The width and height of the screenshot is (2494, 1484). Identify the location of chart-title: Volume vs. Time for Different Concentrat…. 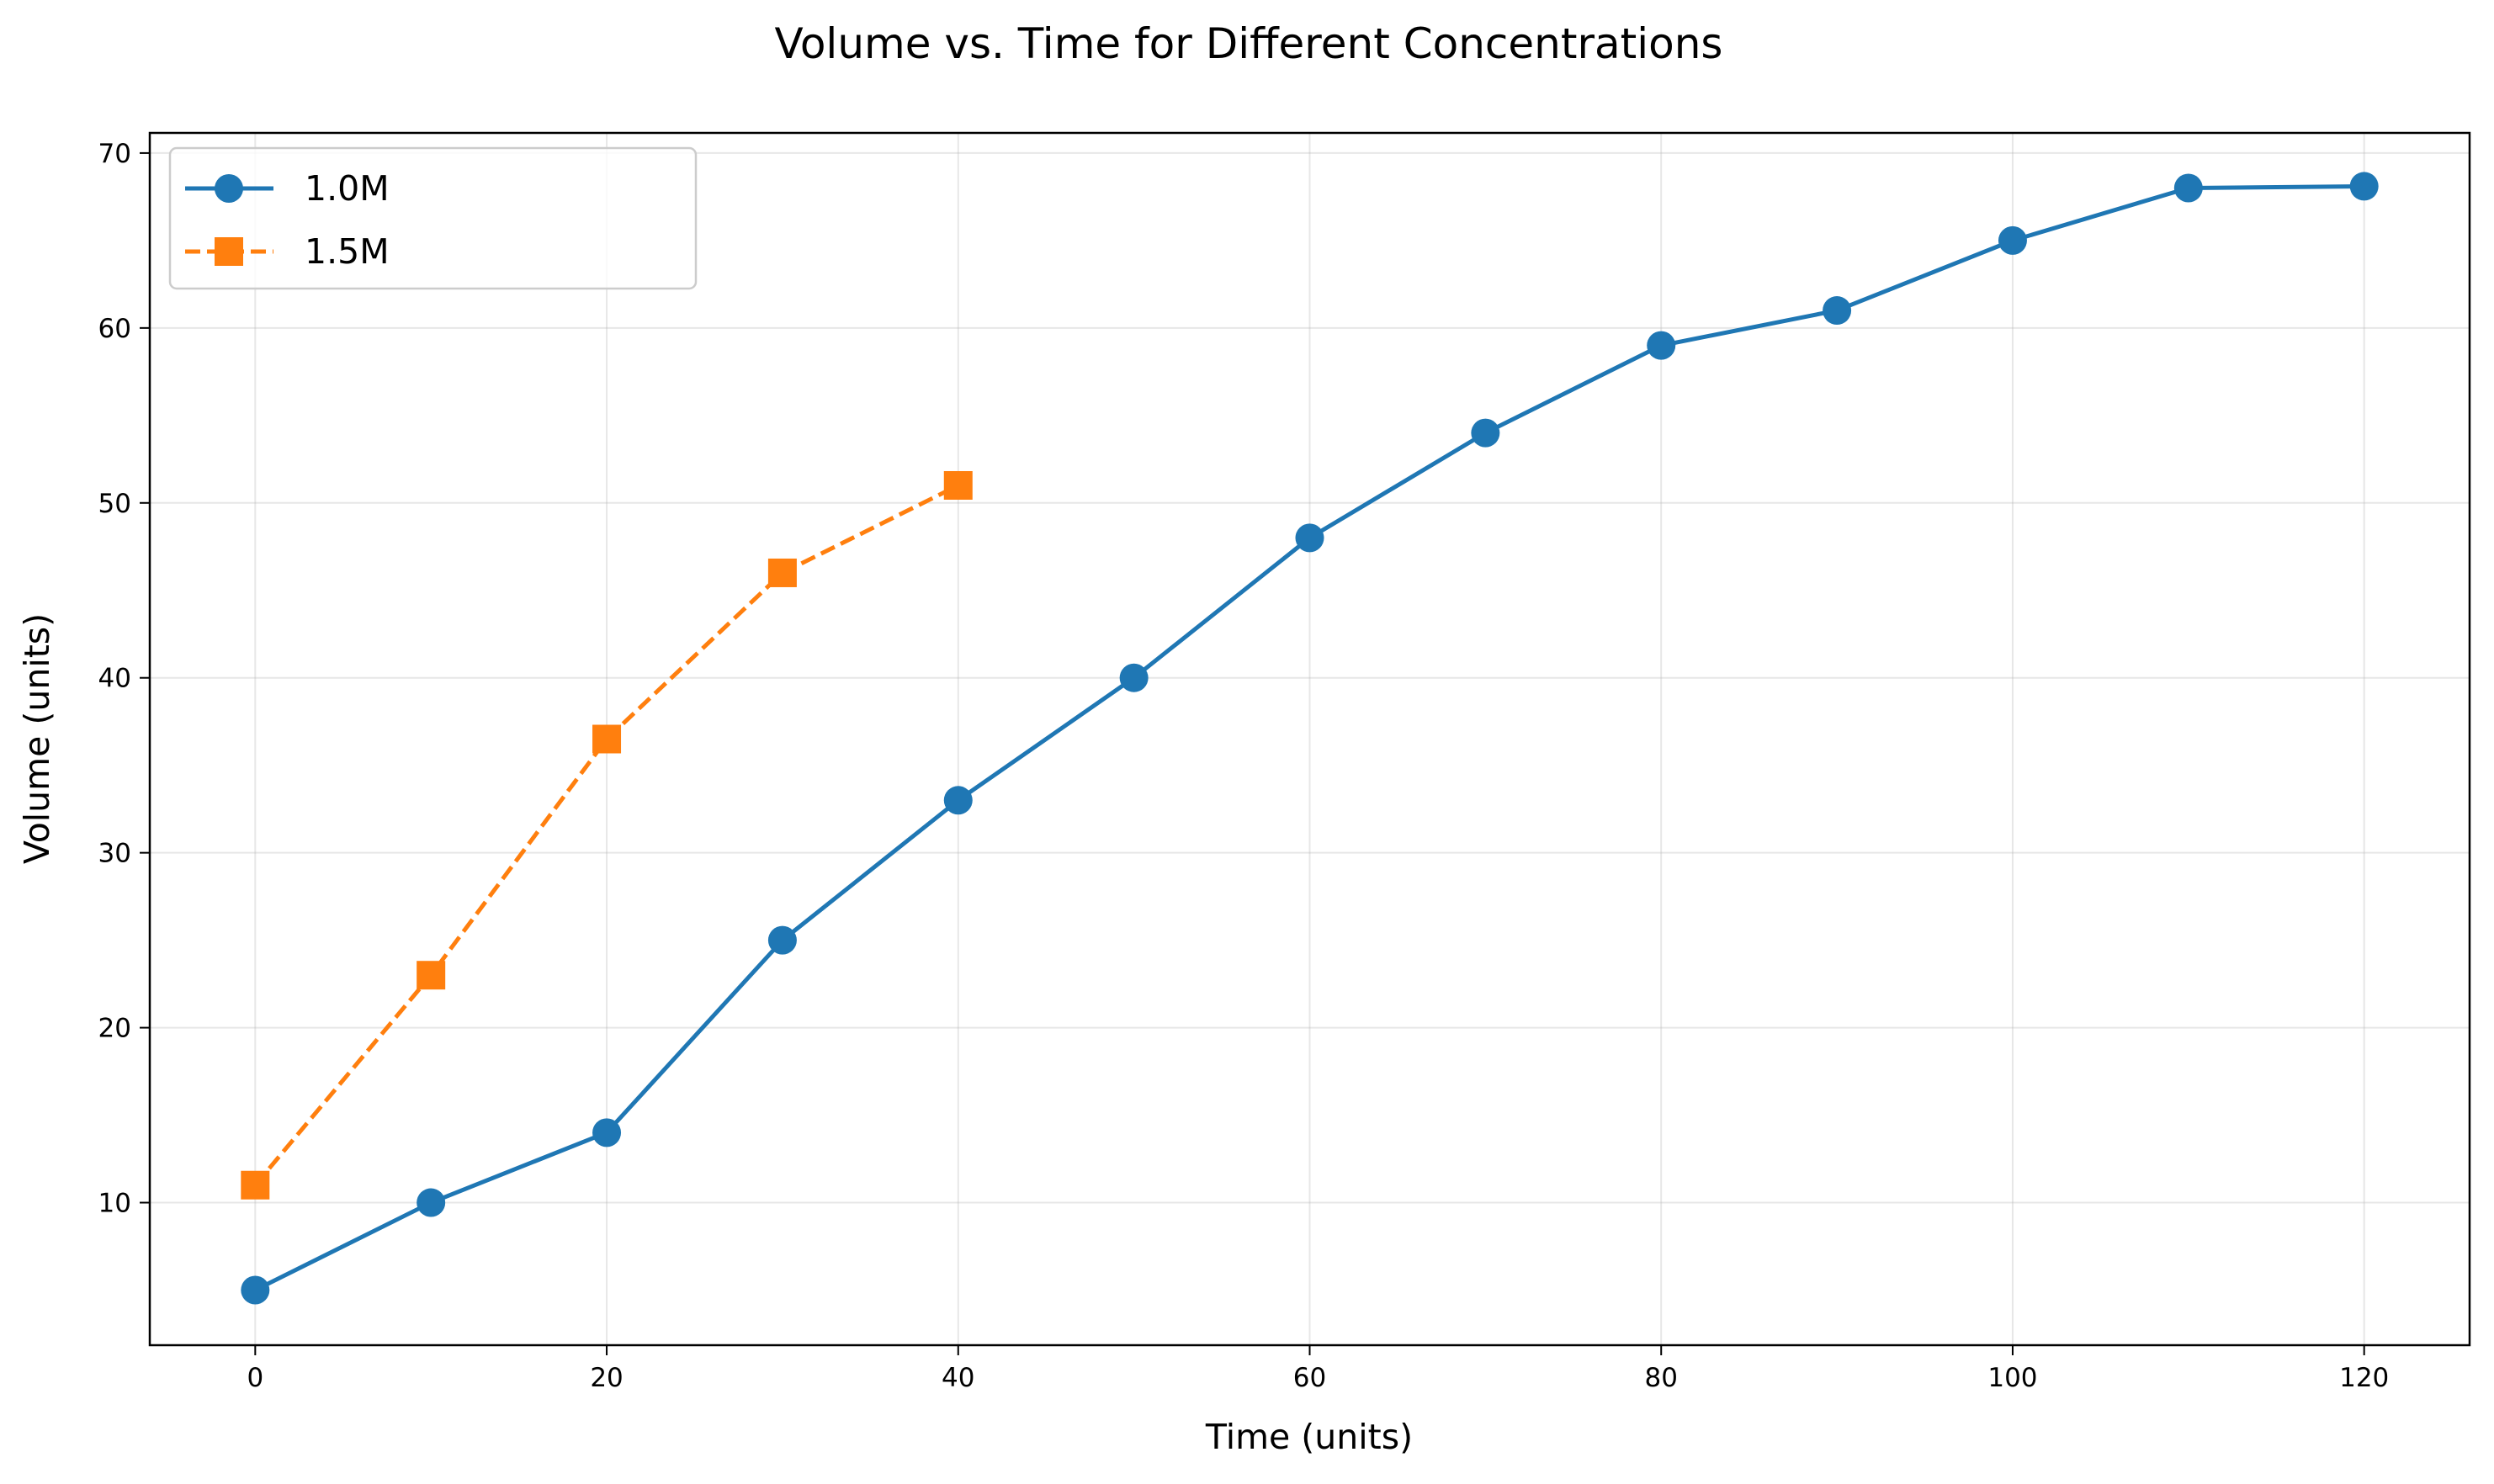
(1249, 43).